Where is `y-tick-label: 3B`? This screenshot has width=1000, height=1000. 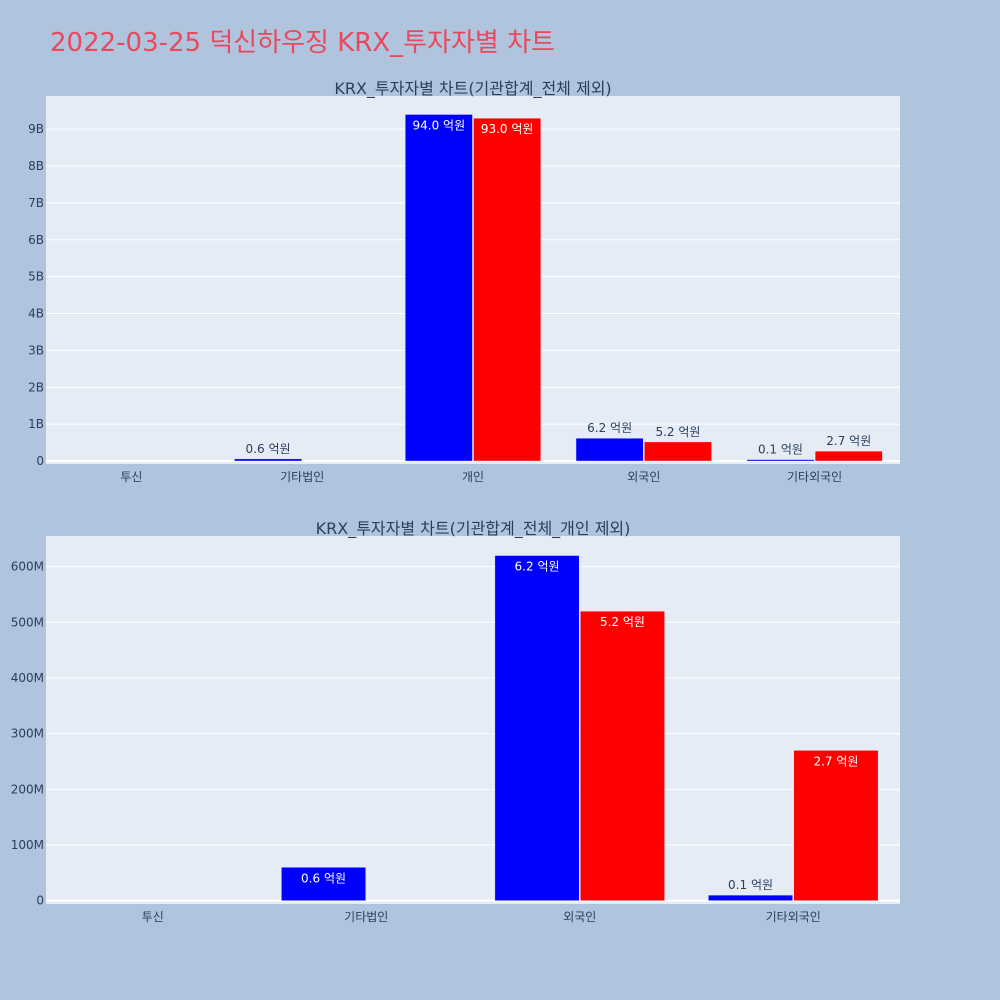
y-tick-label: 3B is located at coordinates (36, 350).